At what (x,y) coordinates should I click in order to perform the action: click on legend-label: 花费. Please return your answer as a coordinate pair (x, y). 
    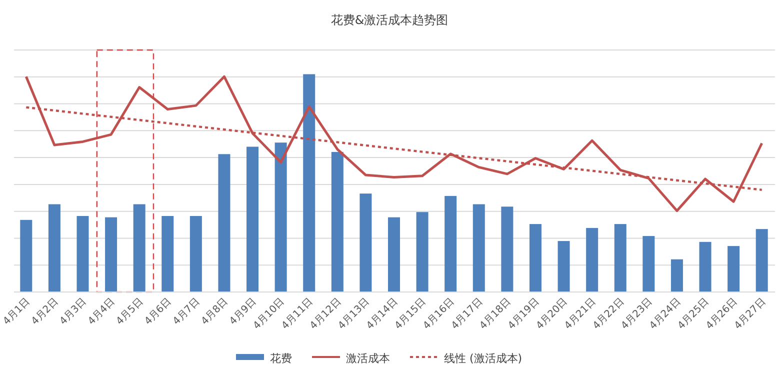
    Looking at the image, I should click on (281, 358).